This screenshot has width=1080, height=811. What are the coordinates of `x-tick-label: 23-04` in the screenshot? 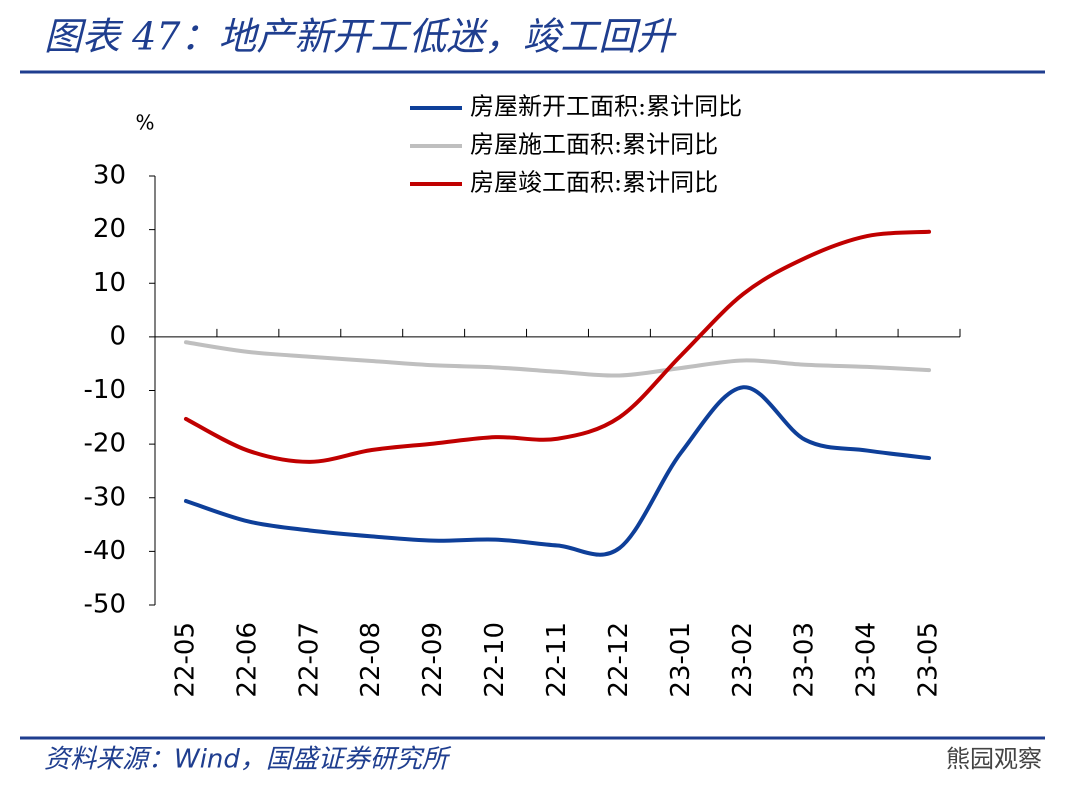 It's located at (867, 660).